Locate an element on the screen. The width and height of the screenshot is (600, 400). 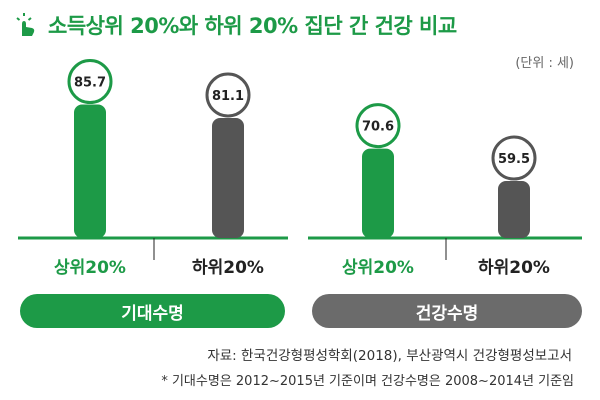
tap-hand-icon is located at coordinates (25, 24).